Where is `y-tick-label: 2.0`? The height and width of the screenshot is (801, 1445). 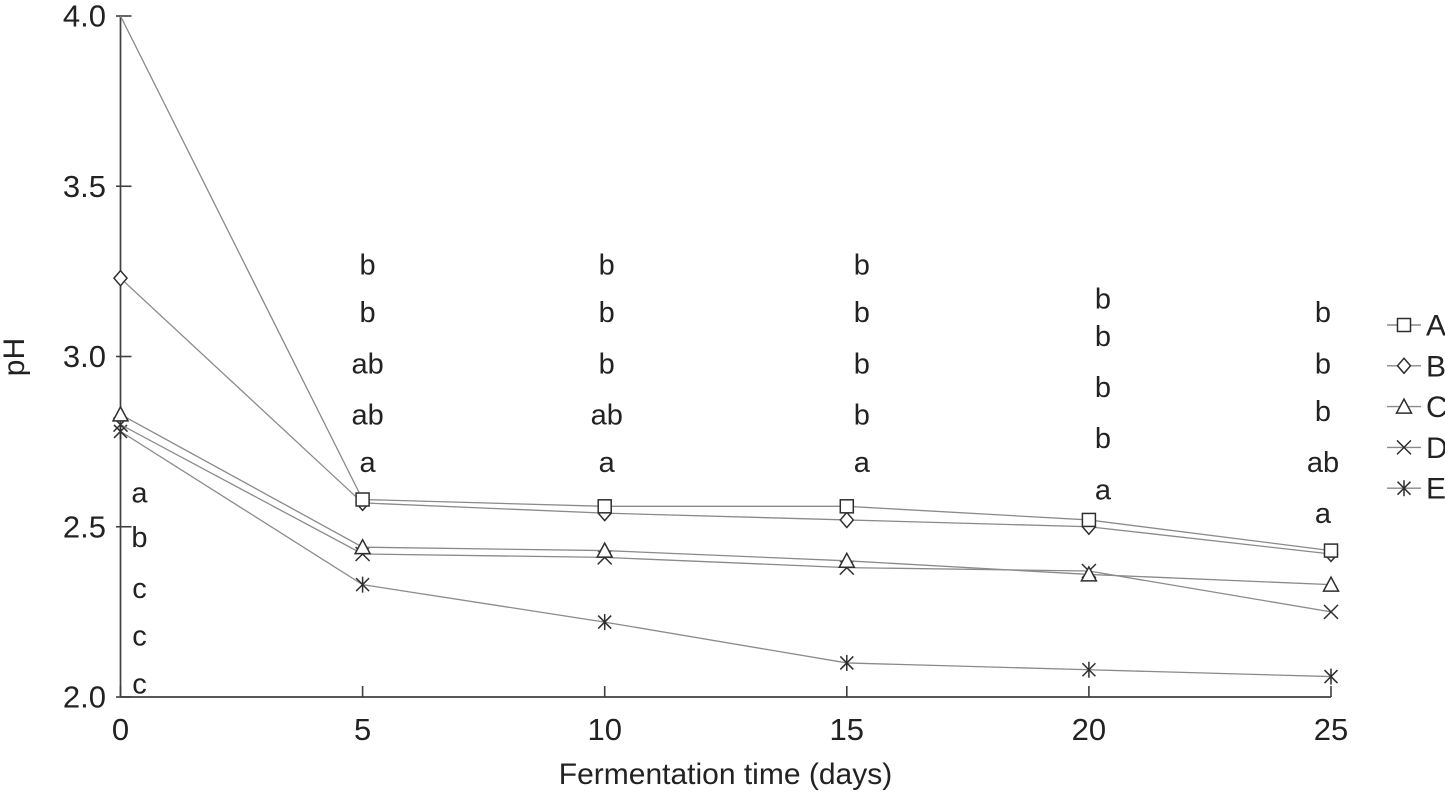 y-tick-label: 2.0 is located at coordinates (84, 697).